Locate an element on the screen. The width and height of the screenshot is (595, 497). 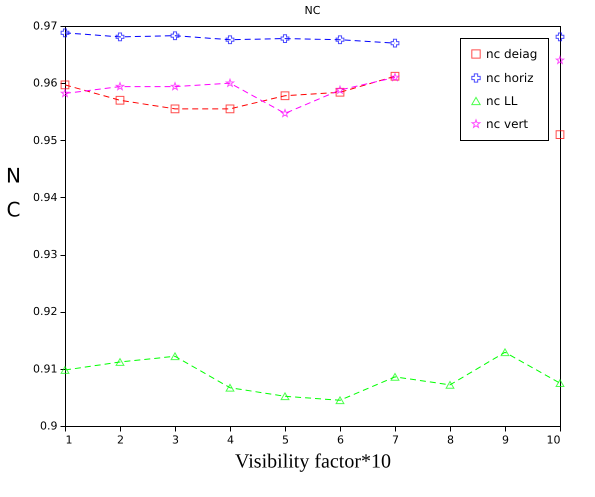
x-tick-label: 5 is located at coordinates (285, 440).